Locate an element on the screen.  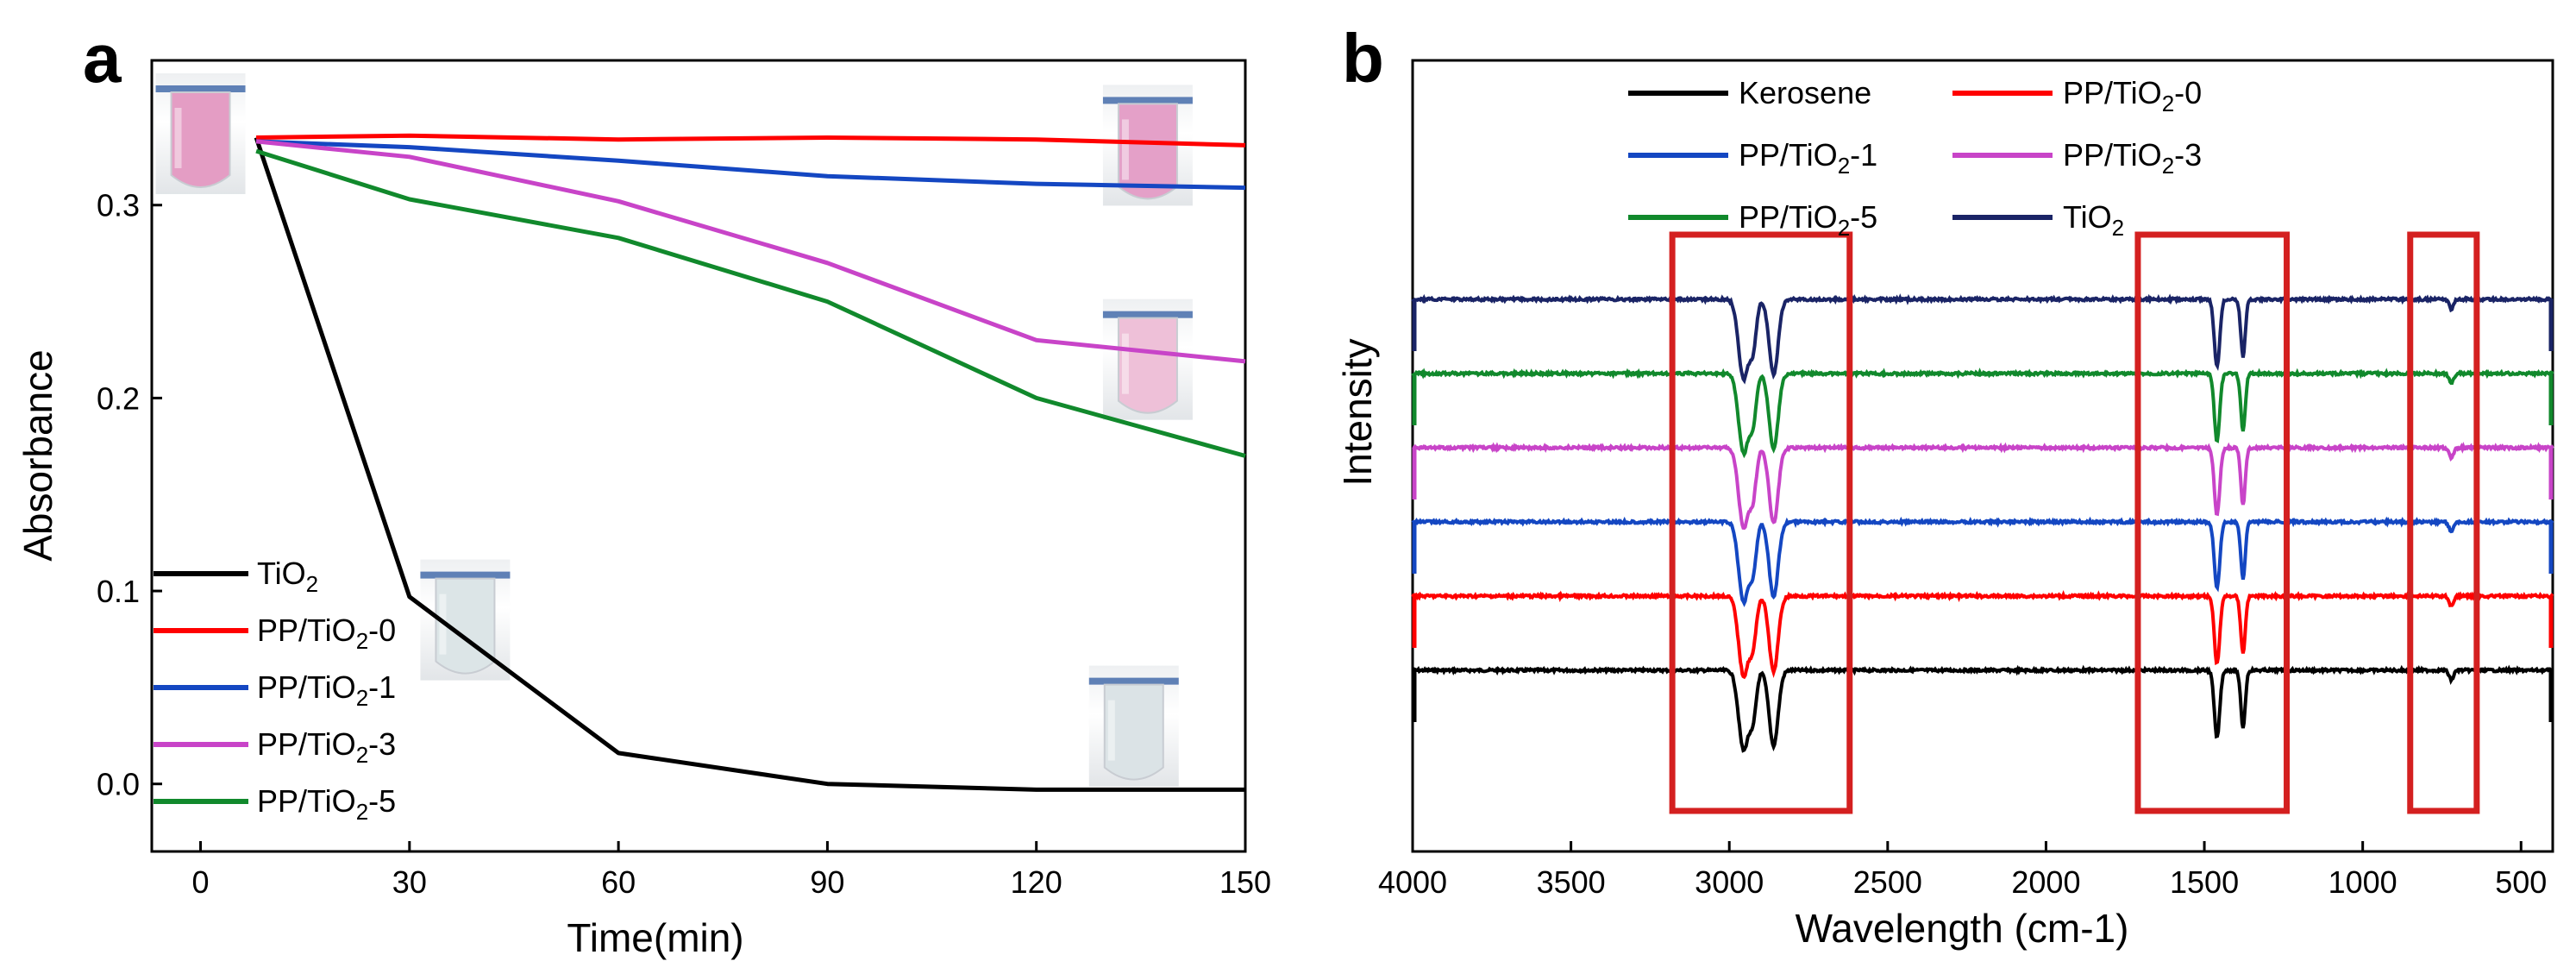
panel-b-y-axis-title: Intensity is located at coordinates (1357, 412).